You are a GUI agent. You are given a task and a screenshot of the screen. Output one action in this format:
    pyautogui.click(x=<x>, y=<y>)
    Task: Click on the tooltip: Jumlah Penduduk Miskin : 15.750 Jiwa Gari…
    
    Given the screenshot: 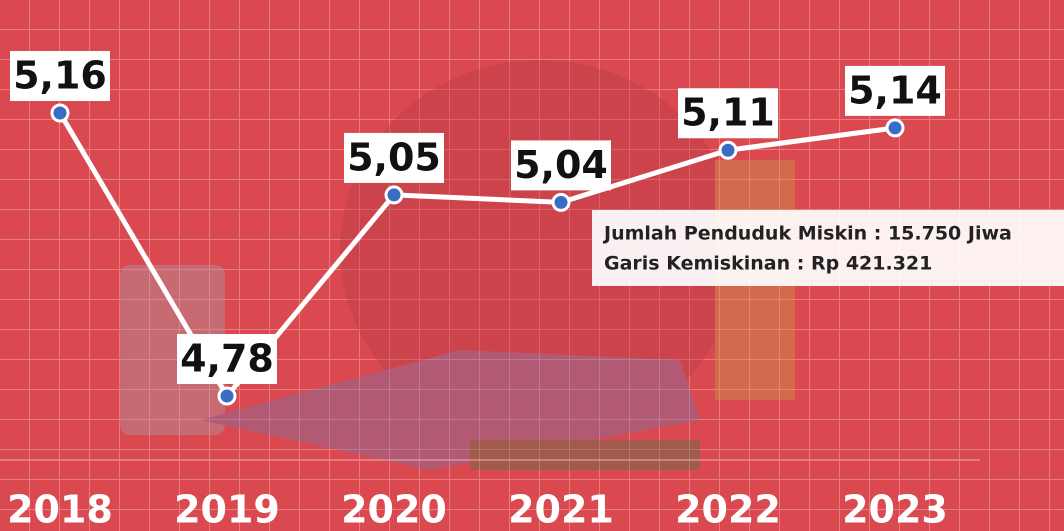 What is the action you would take?
    pyautogui.click(x=828, y=248)
    